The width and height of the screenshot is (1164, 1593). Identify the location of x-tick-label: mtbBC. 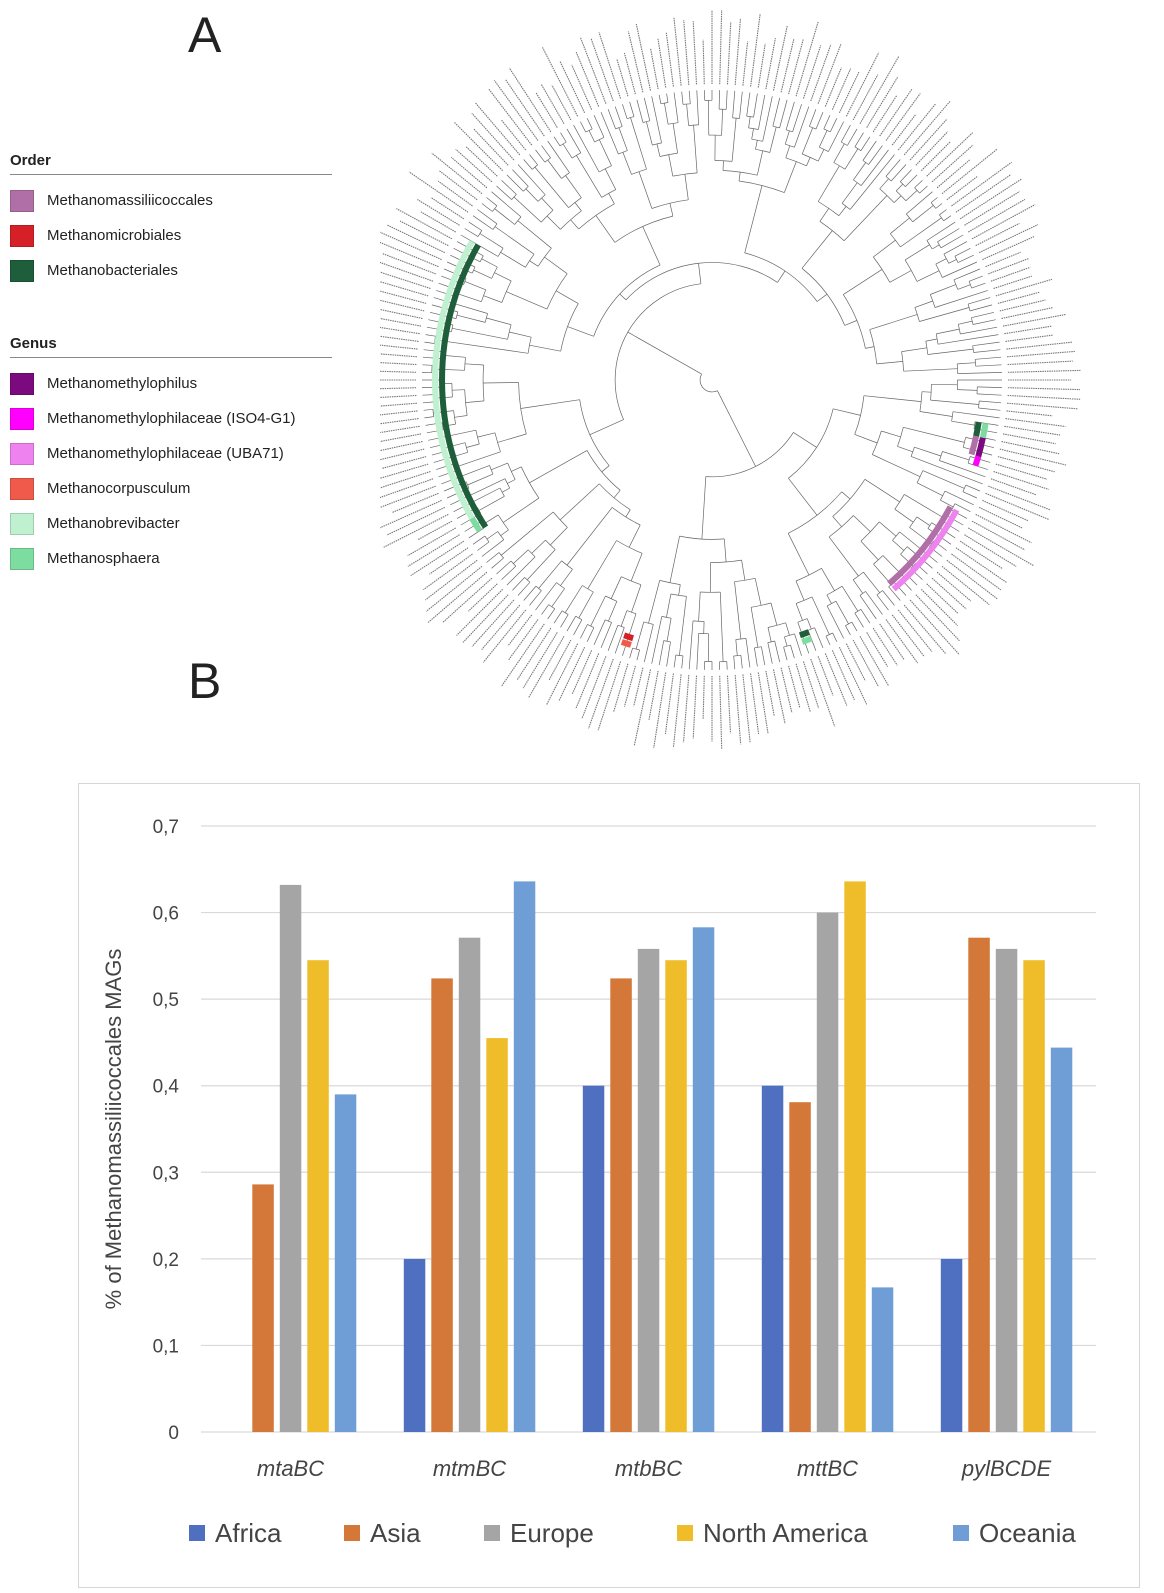
(648, 1468).